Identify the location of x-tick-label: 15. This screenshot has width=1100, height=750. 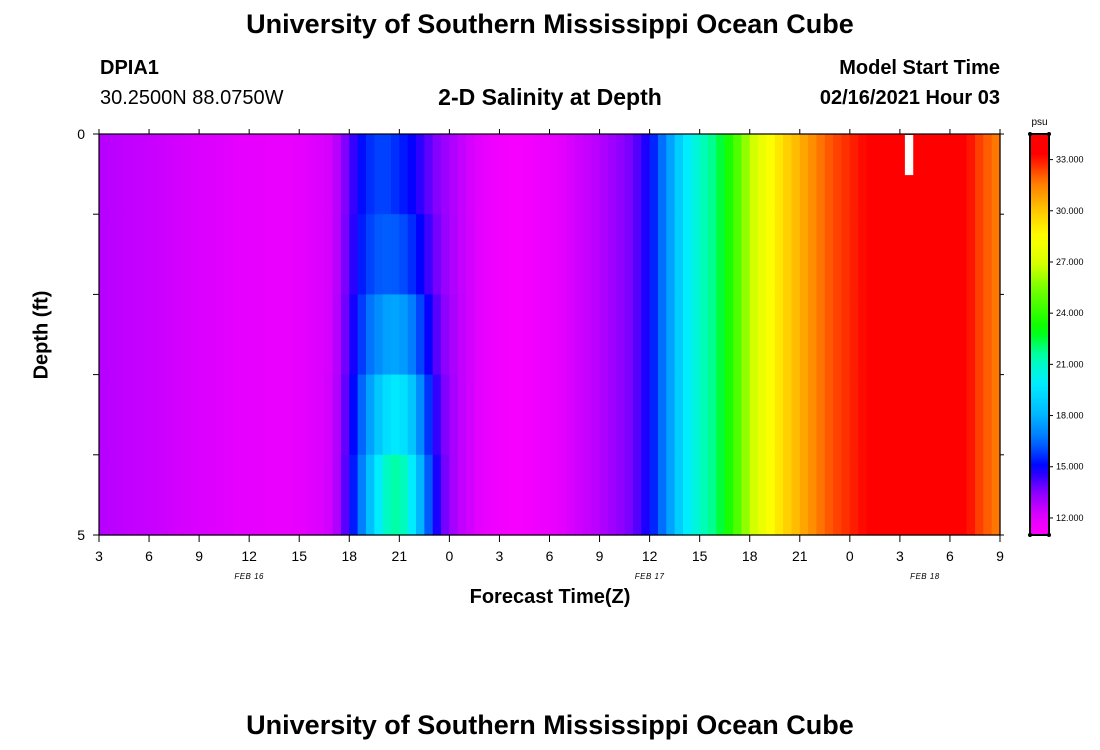
(700, 556).